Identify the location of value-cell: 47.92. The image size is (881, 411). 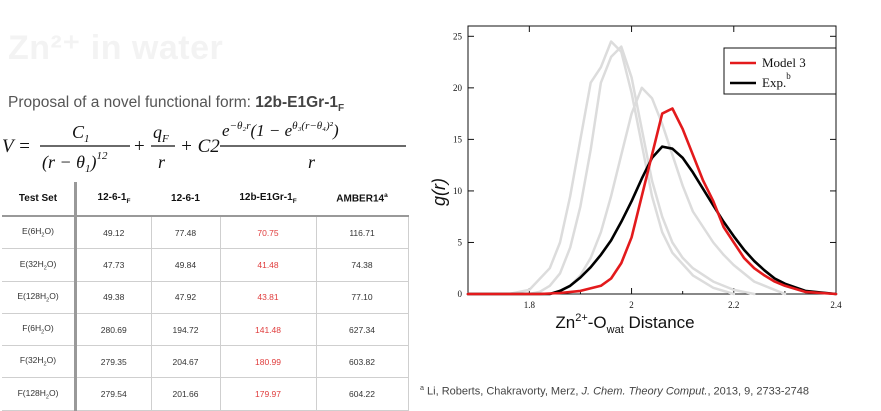
(185, 297).